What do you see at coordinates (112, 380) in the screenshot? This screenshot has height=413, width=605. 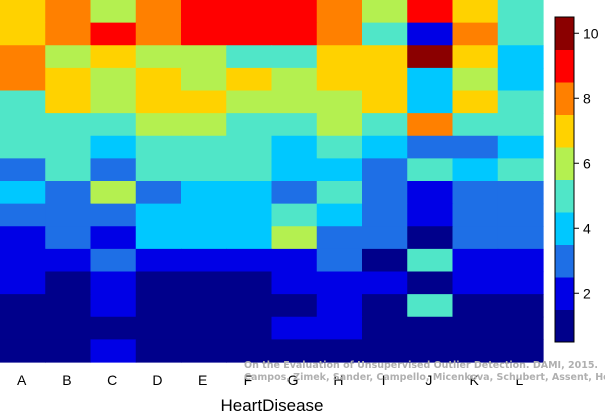 I see `x-tick-label-C: C` at bounding box center [112, 380].